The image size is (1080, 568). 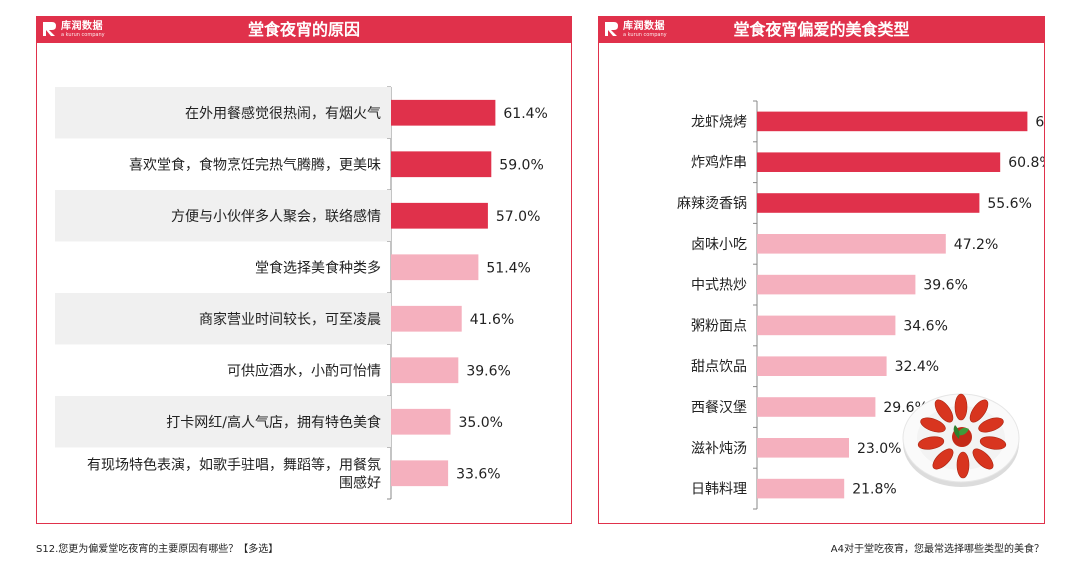 What do you see at coordinates (234, 473) in the screenshot?
I see `category-label: 有现场特色表演，如歌手驻唱，舞蹈等，用餐氛围感好` at bounding box center [234, 473].